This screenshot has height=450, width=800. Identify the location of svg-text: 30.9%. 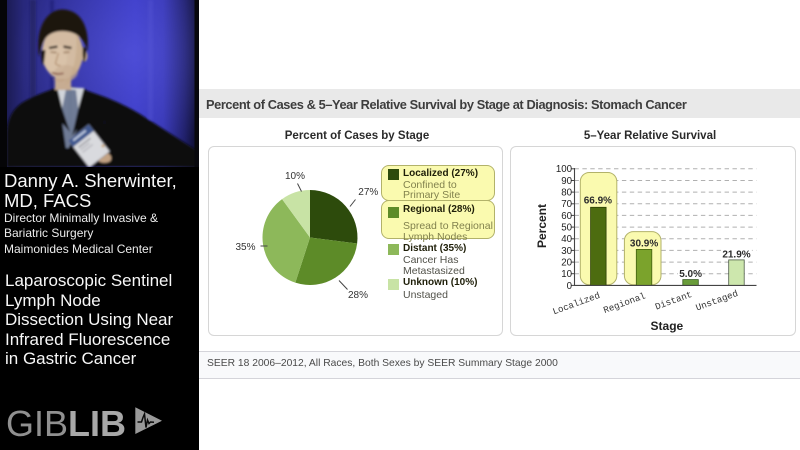
(644, 243).